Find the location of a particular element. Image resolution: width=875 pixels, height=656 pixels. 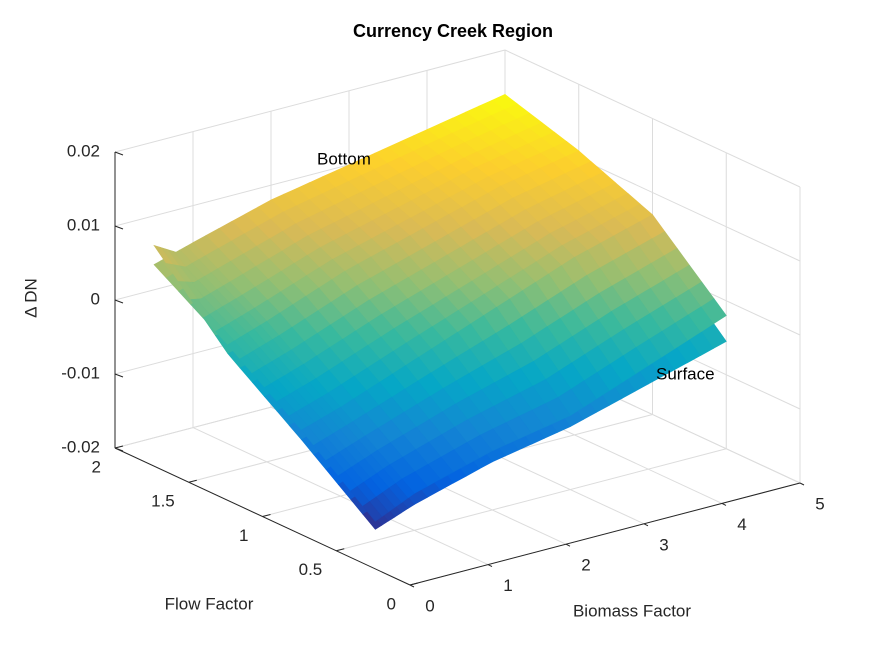

x-tick-label: 3 is located at coordinates (663, 544).